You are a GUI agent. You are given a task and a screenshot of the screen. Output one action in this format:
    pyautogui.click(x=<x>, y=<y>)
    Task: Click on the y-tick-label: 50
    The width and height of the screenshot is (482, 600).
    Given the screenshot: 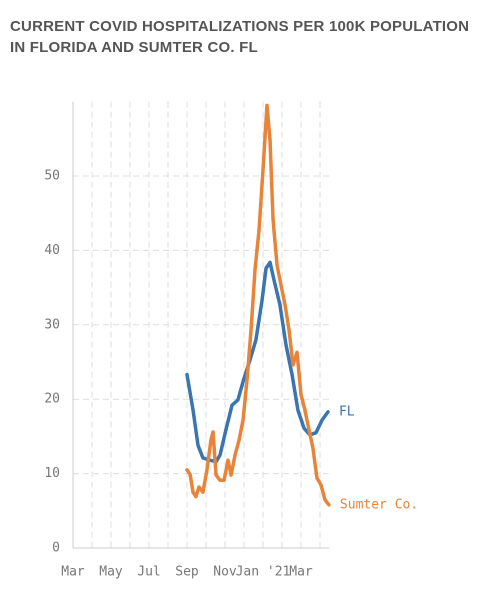 What is the action you would take?
    pyautogui.click(x=52, y=176)
    